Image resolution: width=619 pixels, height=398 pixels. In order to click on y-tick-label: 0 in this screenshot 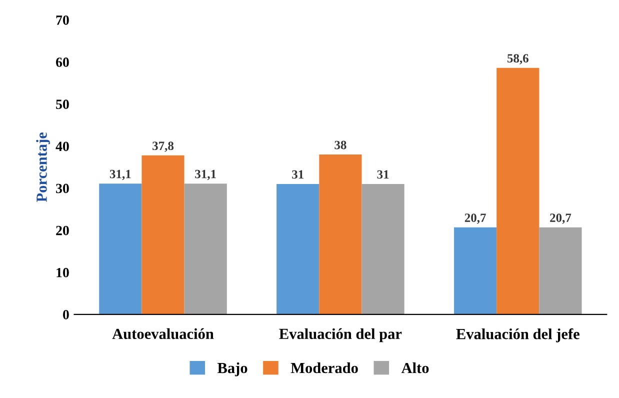, I will do `click(66, 315)`.